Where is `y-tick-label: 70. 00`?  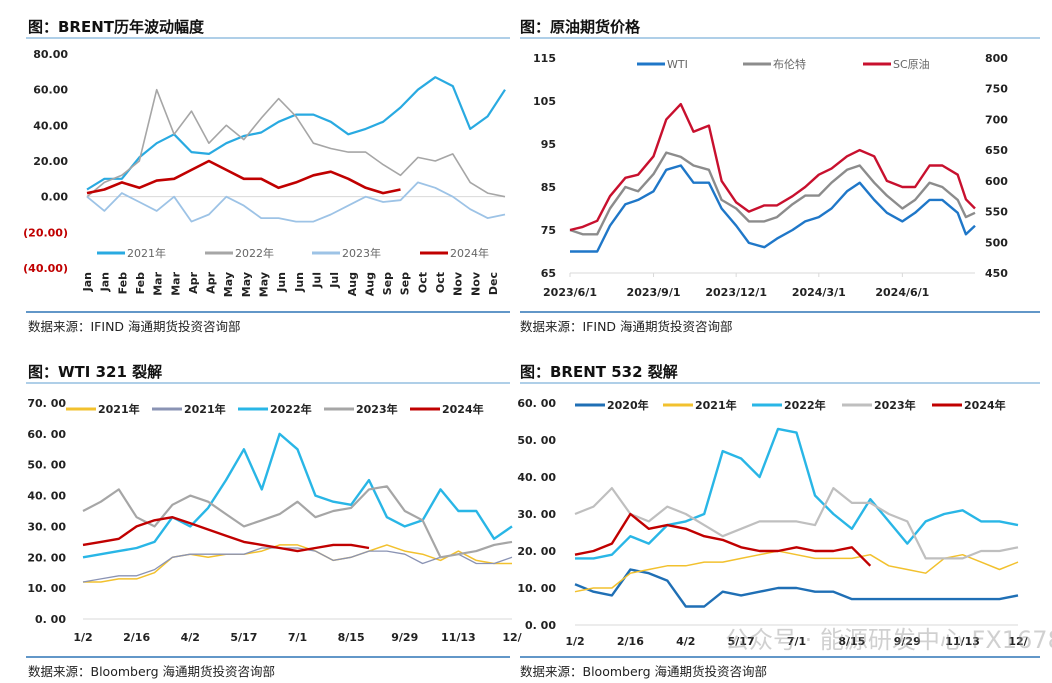
y-tick-label: 70. 00 is located at coordinates (46, 403).